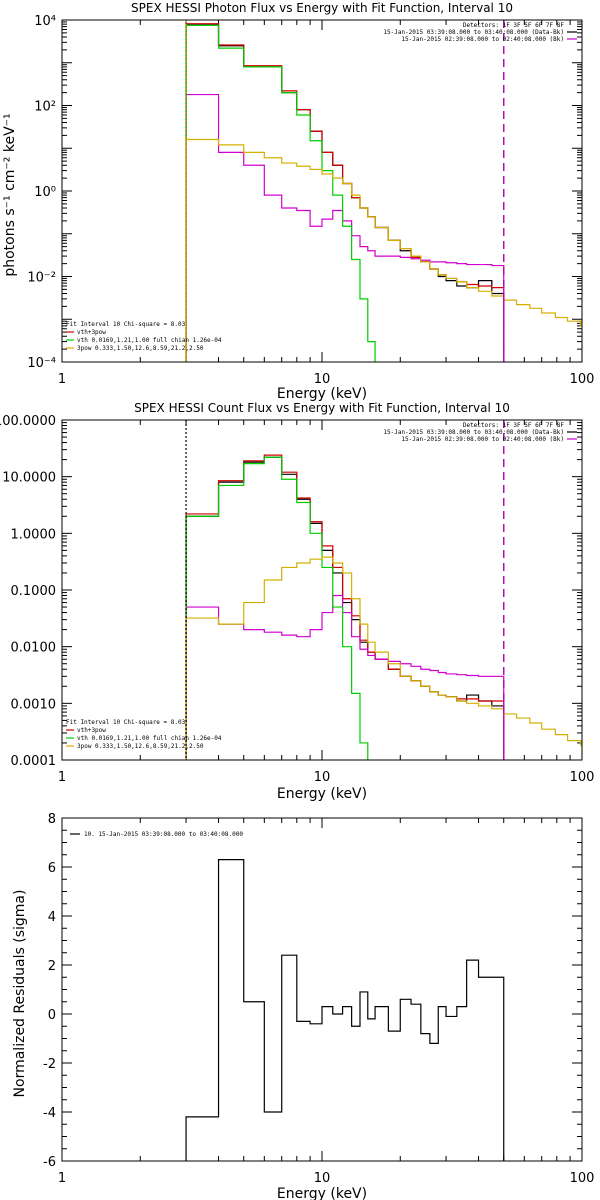 The height and width of the screenshot is (1200, 600). Describe the element at coordinates (52, 819) in the screenshot. I see `y-tick-label: 8` at that location.